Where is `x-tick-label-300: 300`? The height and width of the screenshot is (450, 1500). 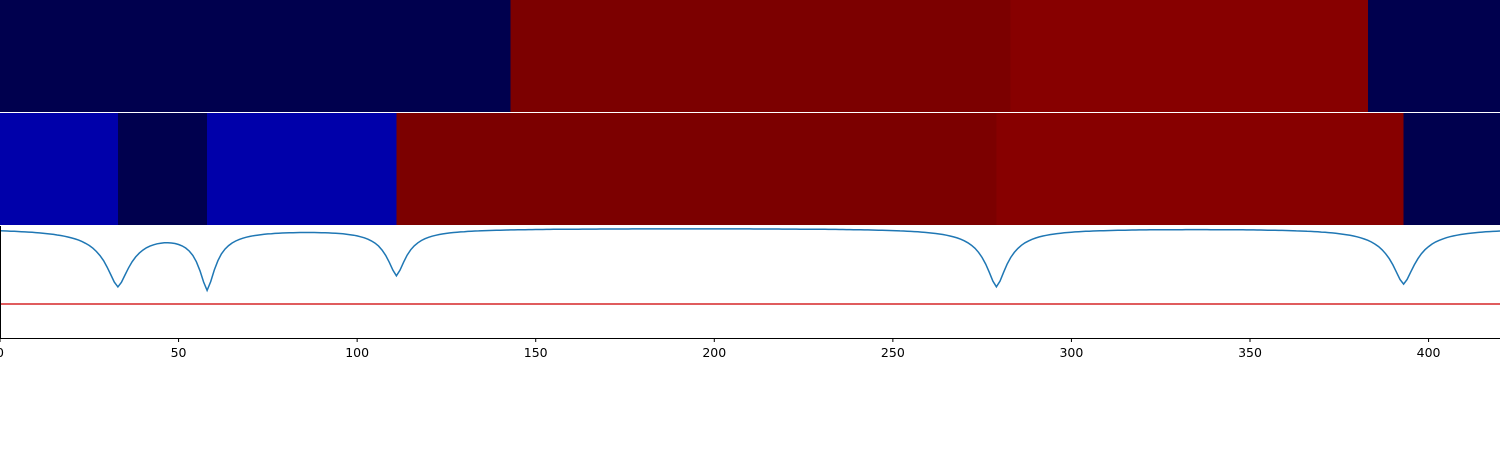
x-tick-label-300: 300 is located at coordinates (1071, 352).